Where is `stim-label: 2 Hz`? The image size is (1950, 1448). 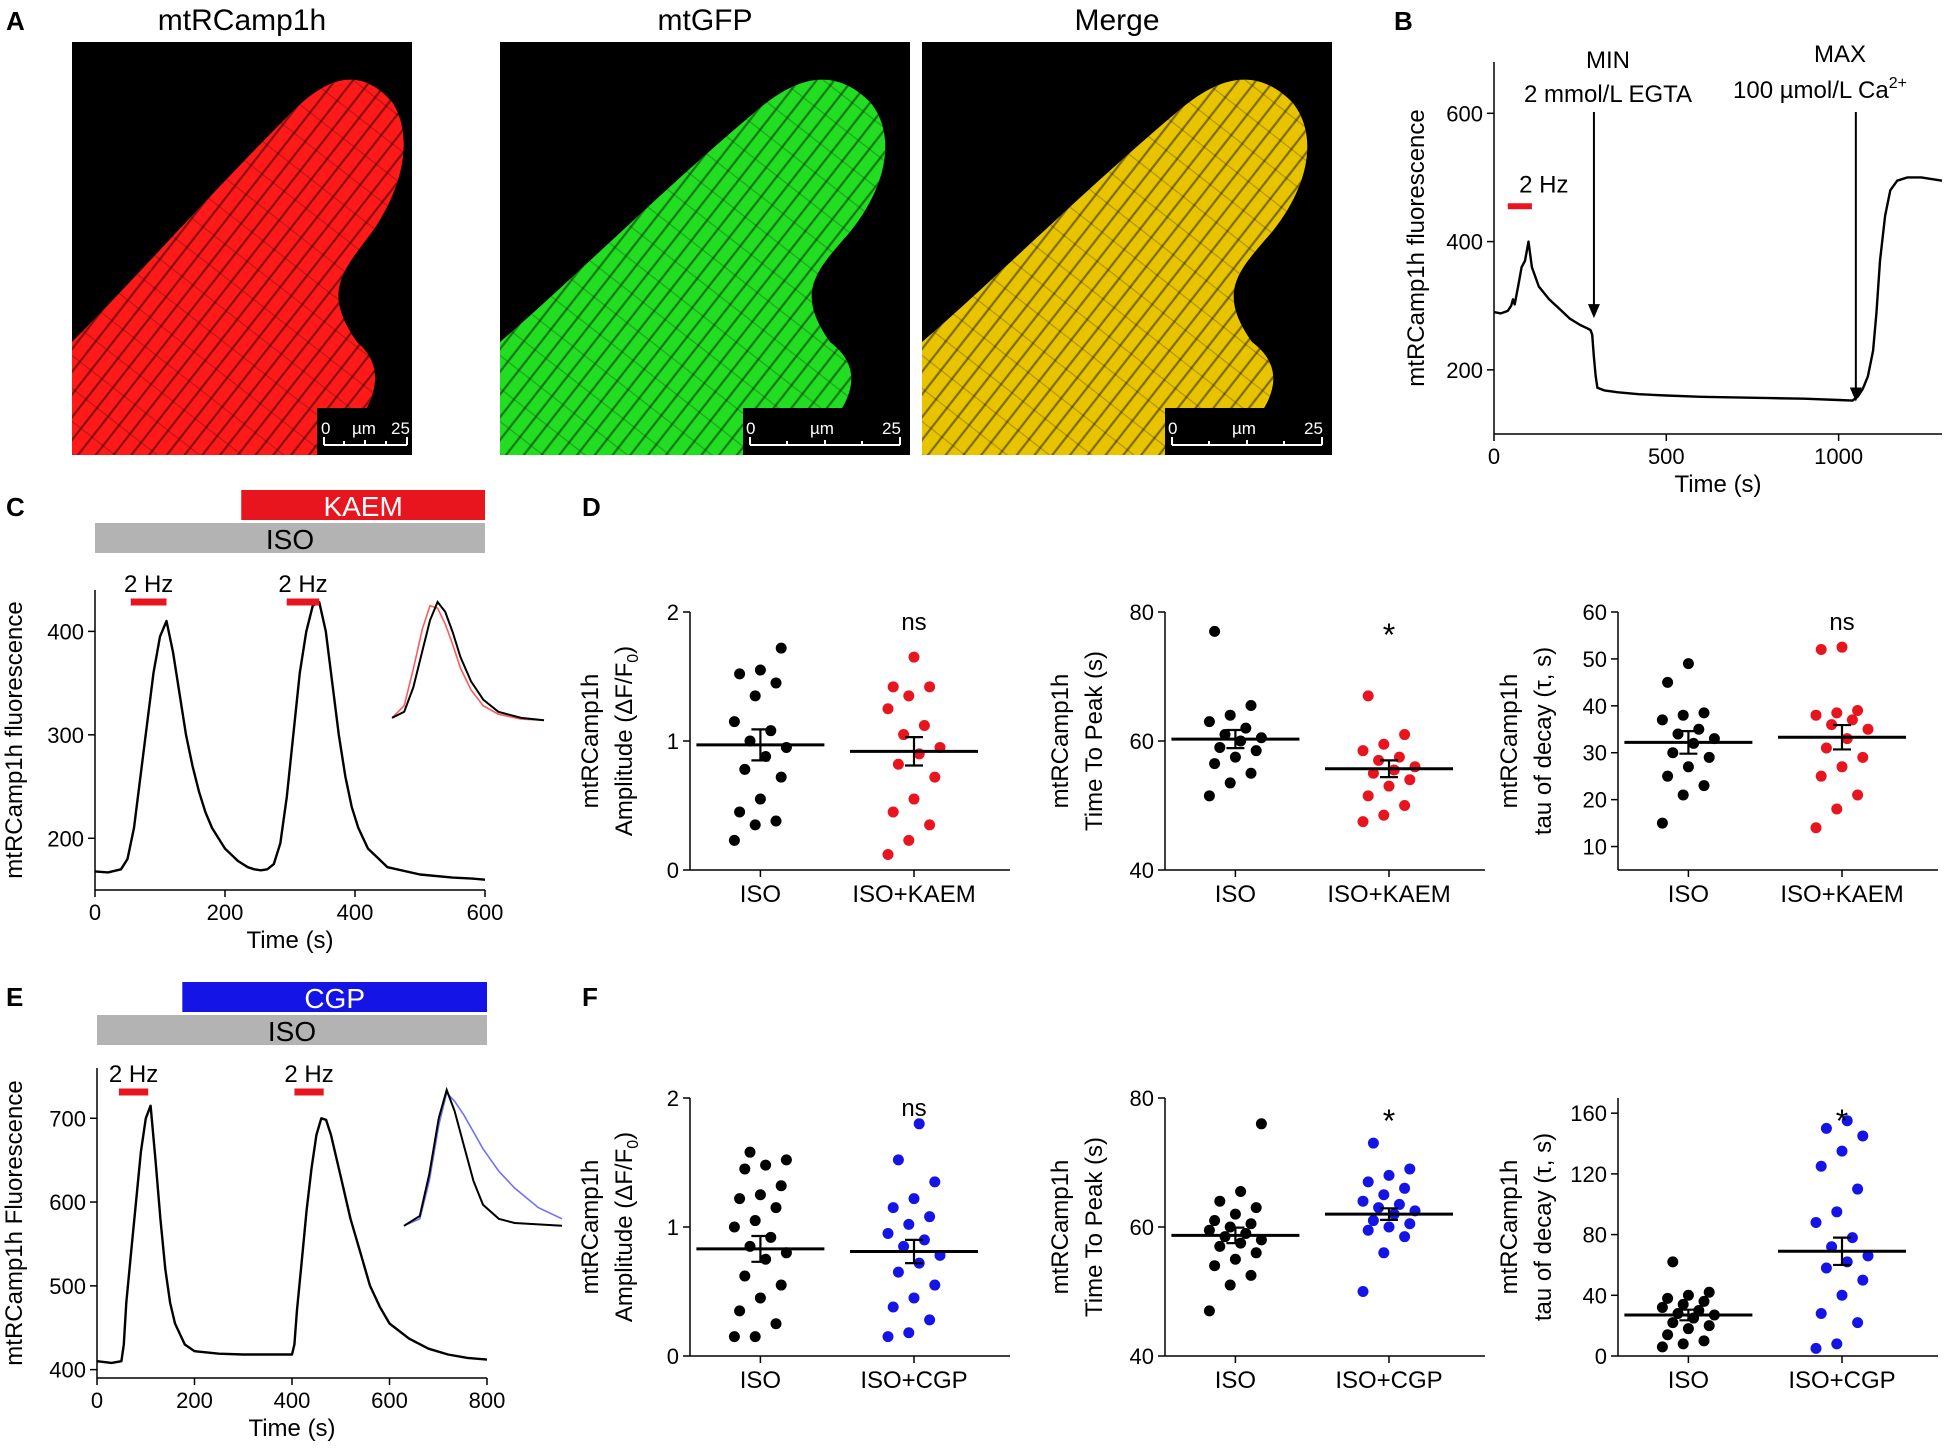
stim-label: 2 Hz is located at coordinates (302, 584).